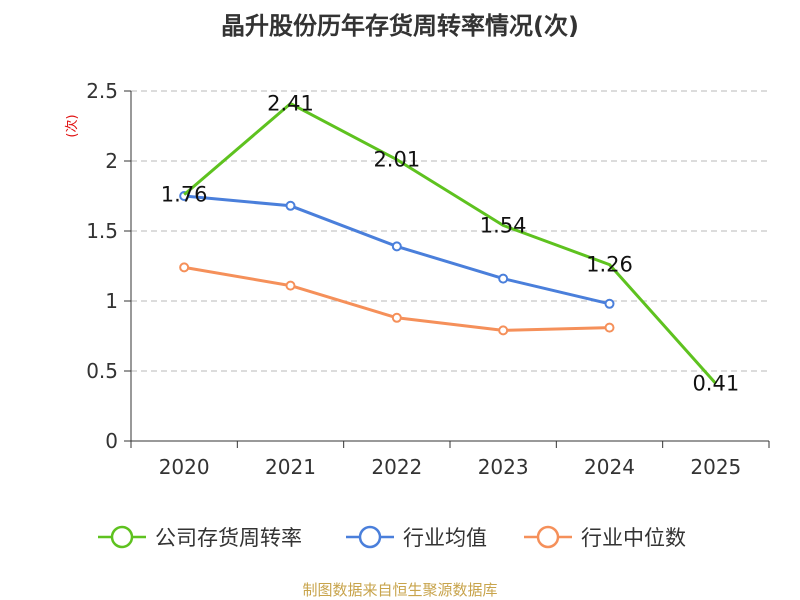 Image resolution: width=800 pixels, height=600 pixels. I want to click on y-tick-label: 2, so click(111, 161).